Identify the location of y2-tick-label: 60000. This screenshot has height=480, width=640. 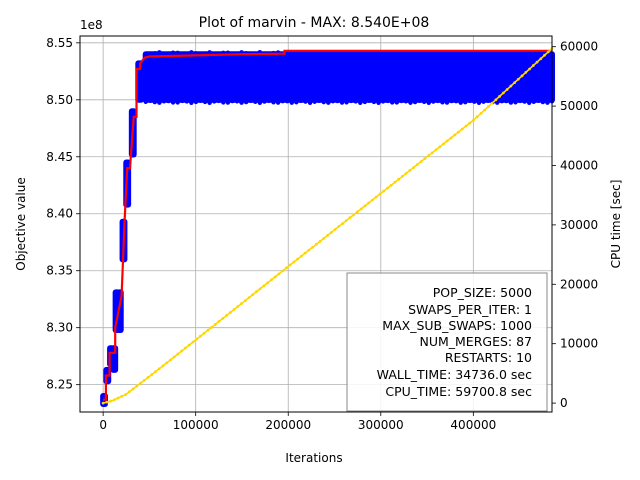
(579, 47).